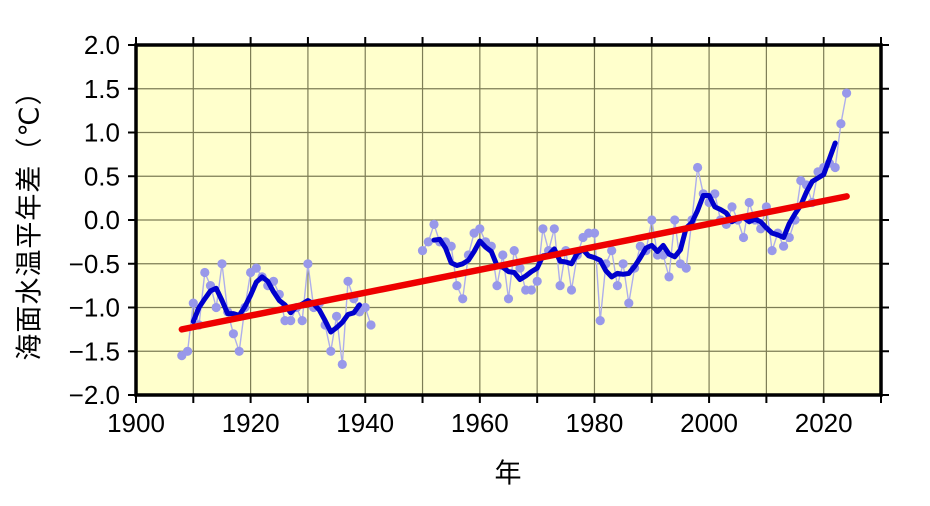 Image resolution: width=930 pixels, height=506 pixels. Describe the element at coordinates (102, 133) in the screenshot. I see `y-tick-label: 1.0` at that location.